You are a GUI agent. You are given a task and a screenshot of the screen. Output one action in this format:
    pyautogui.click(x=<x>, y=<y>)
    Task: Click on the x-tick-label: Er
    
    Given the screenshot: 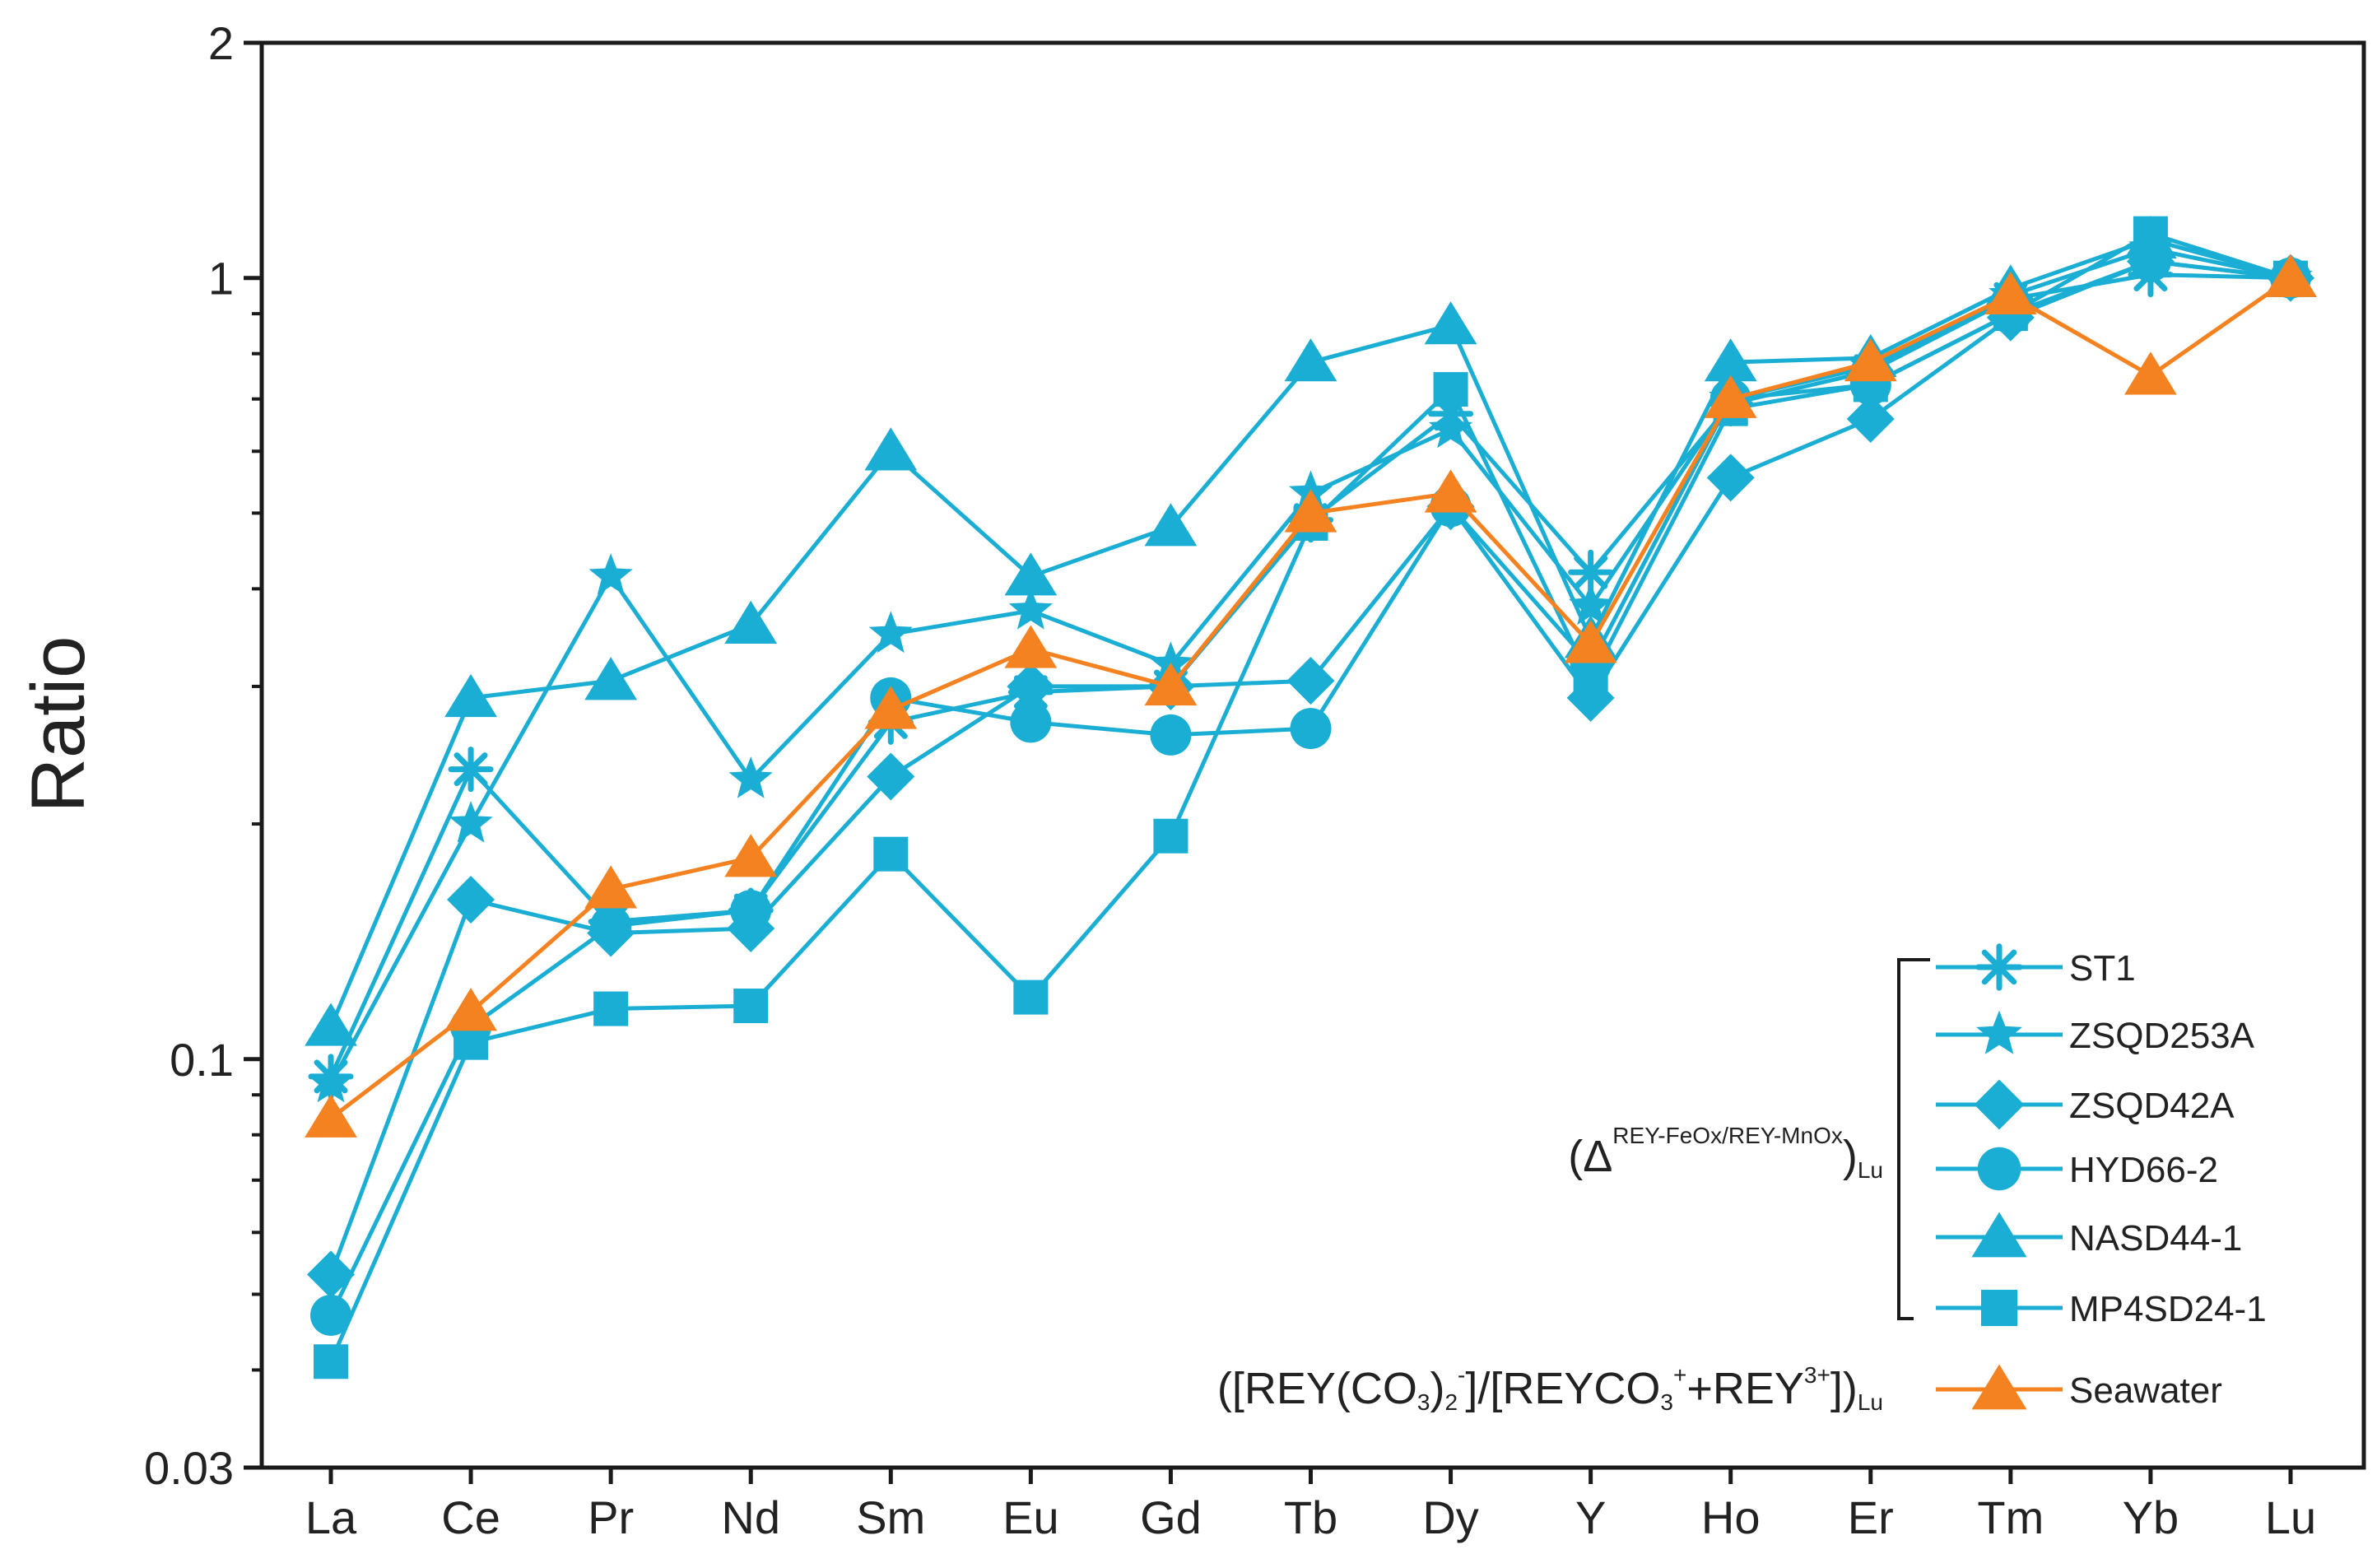 What is the action you would take?
    pyautogui.click(x=1871, y=1517)
    